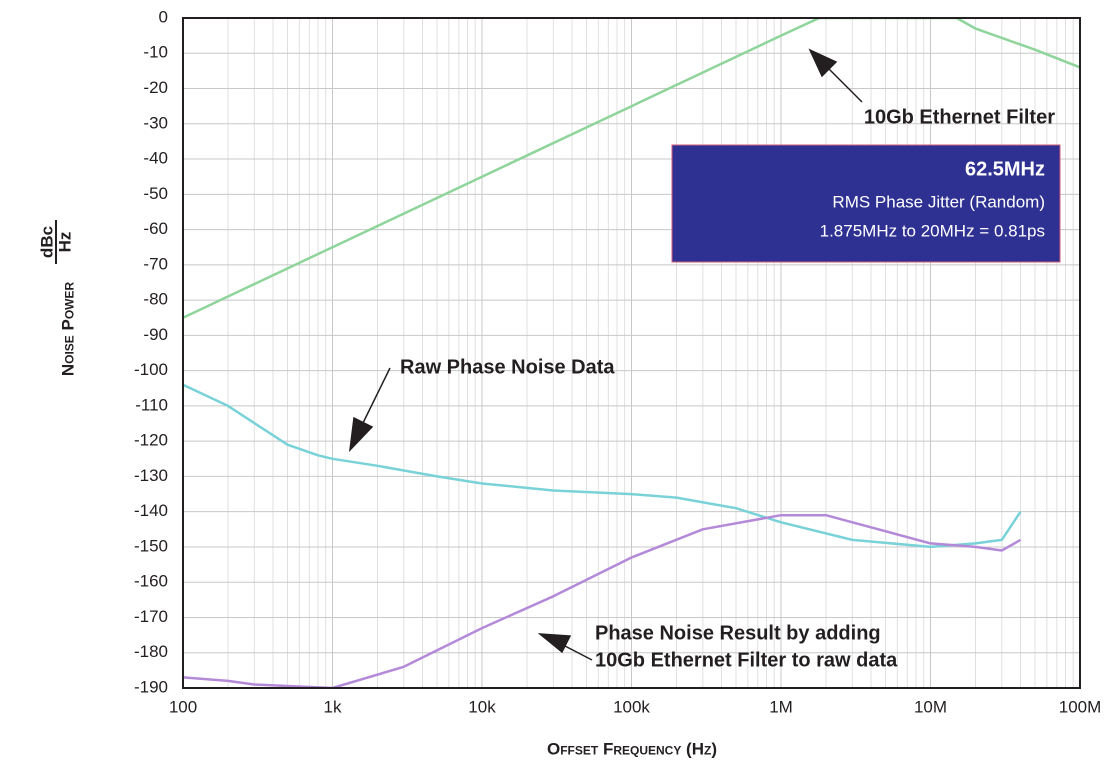 The image size is (1118, 771). I want to click on annotation: 10Gb Ethernet Filter, so click(959, 117).